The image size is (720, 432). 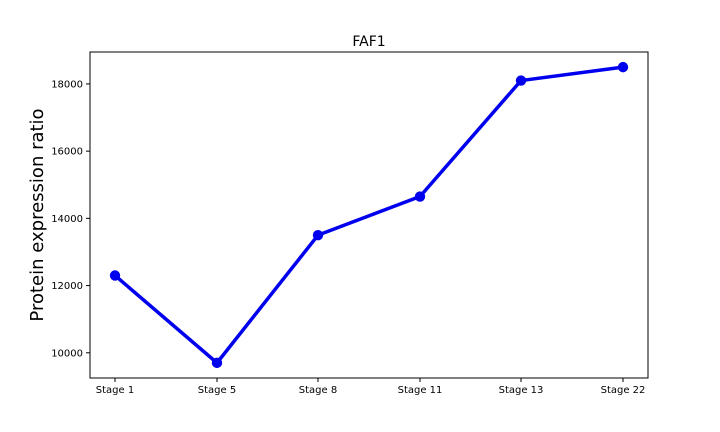 What do you see at coordinates (37, 214) in the screenshot?
I see `y-axis-label: Protein expression ratio` at bounding box center [37, 214].